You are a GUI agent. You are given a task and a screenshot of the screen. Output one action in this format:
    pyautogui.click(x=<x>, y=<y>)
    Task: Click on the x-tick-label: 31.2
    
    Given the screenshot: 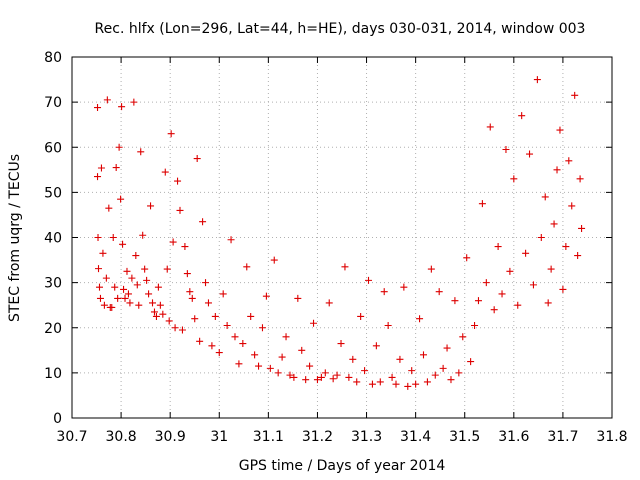 What is the action you would take?
    pyautogui.click(x=317, y=437)
    